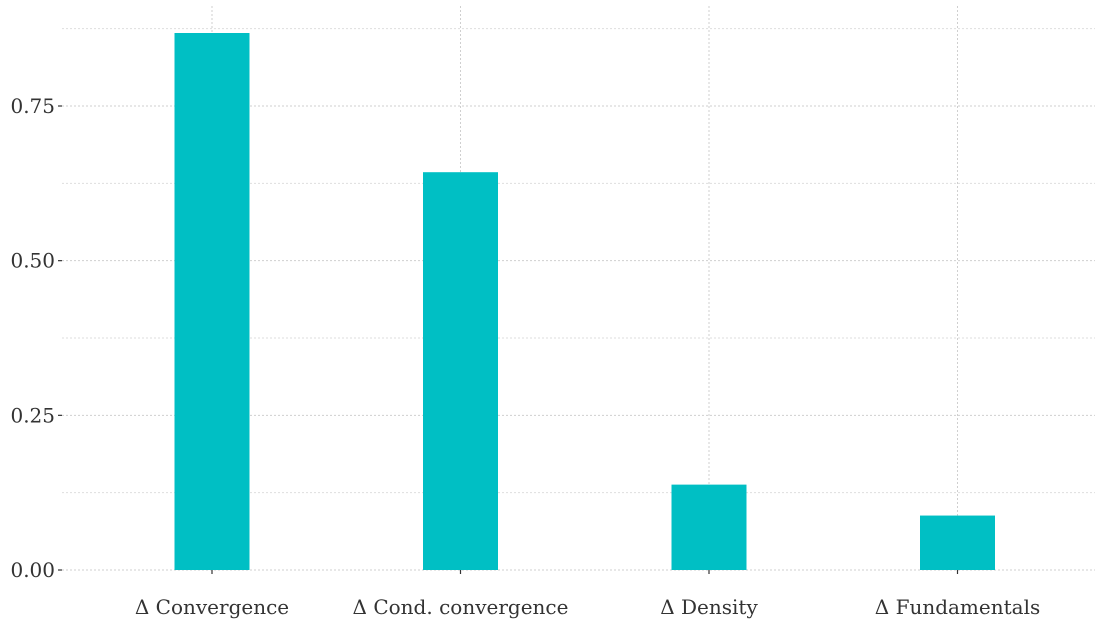 The width and height of the screenshot is (1095, 630). I want to click on x-tick-label: Δ Convergence, so click(212, 607).